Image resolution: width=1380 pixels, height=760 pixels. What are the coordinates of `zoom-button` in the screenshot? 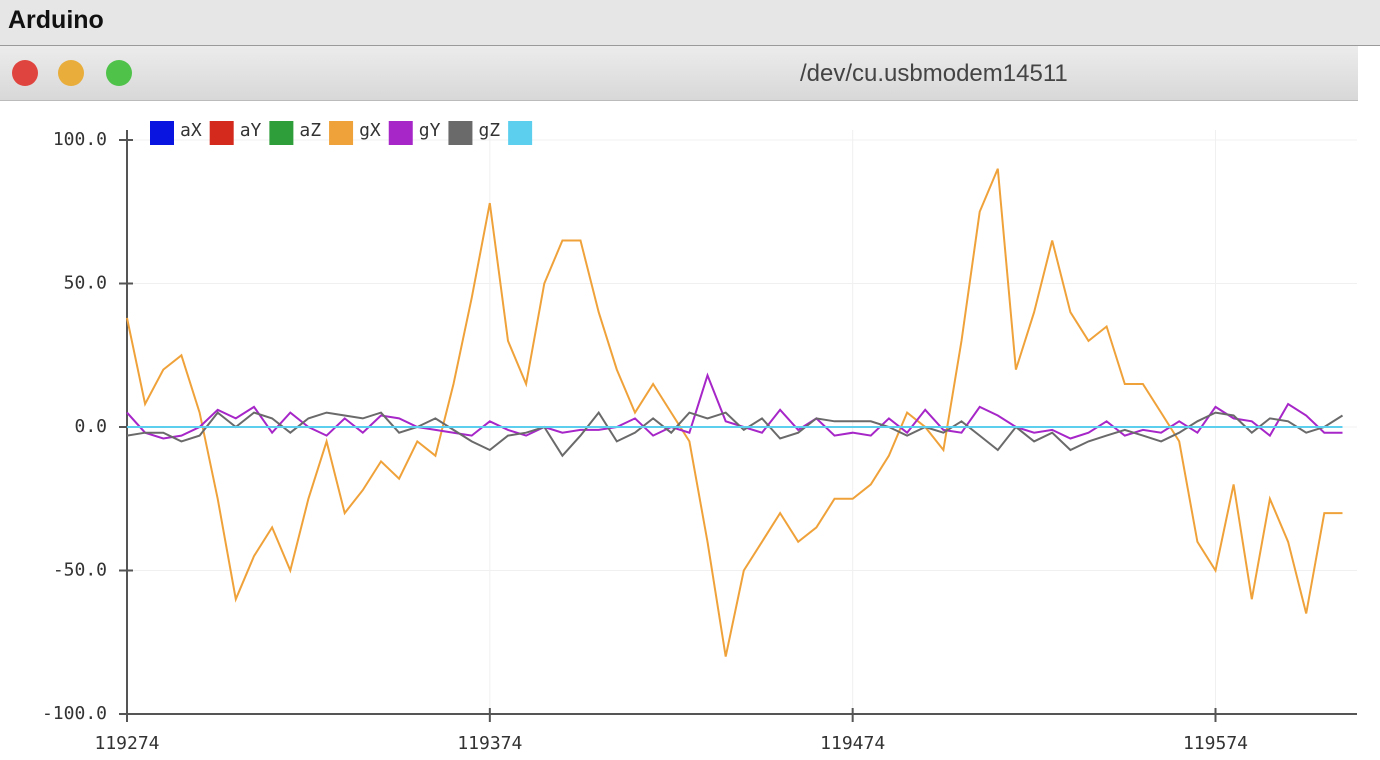 It's located at (119, 73).